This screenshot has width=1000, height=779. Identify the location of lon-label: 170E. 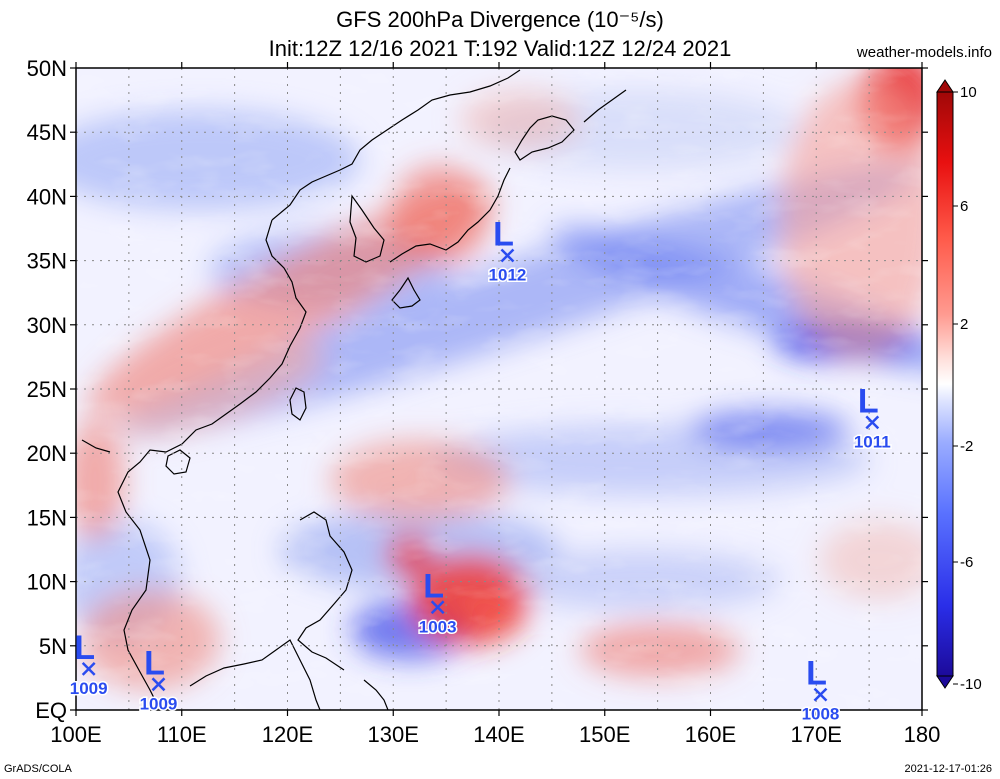
(816, 734).